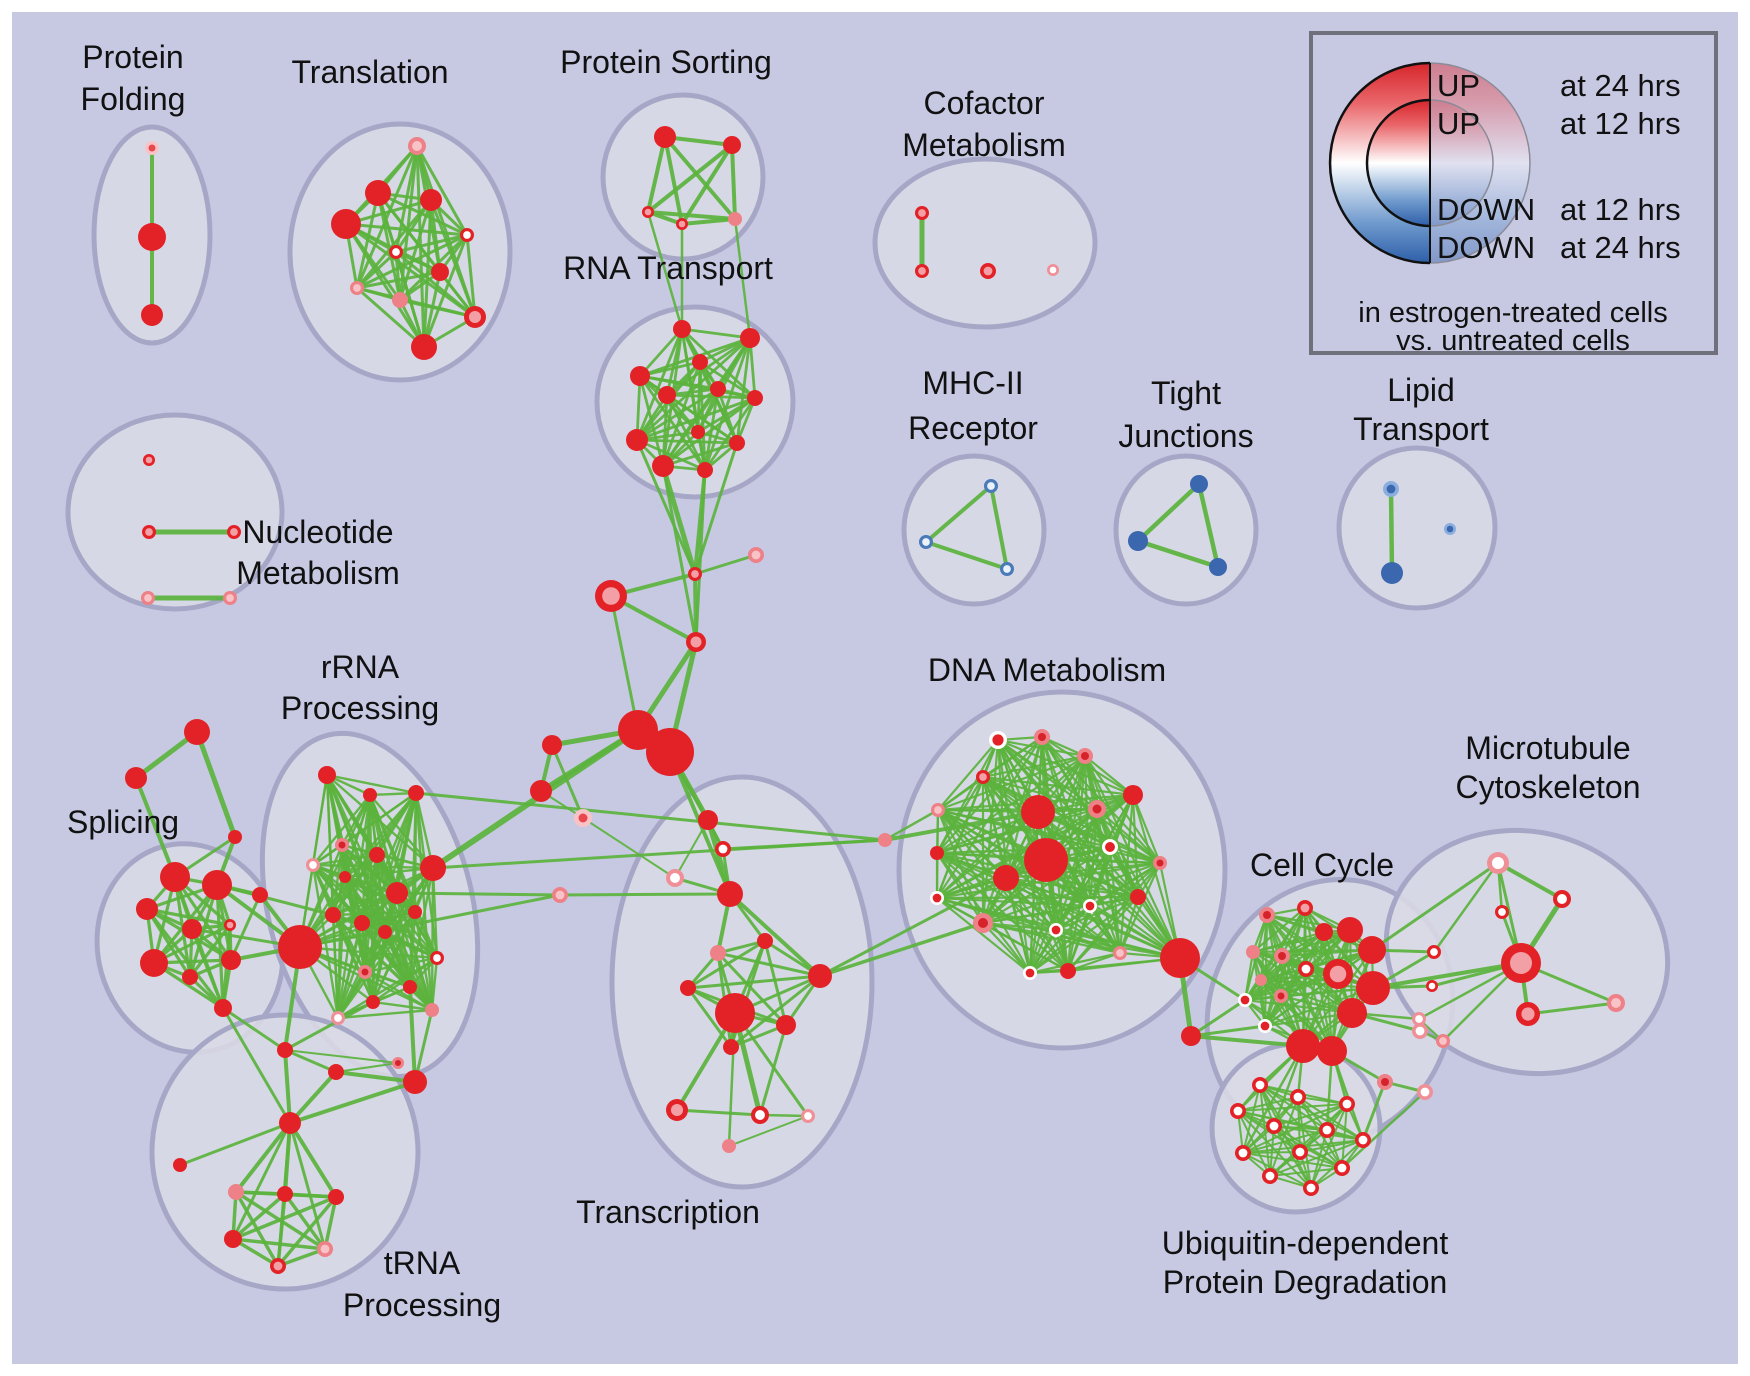 Image resolution: width=1750 pixels, height=1376 pixels. What do you see at coordinates (285, 1152) in the screenshot?
I see `cluster-ellipse-trna-processing` at bounding box center [285, 1152].